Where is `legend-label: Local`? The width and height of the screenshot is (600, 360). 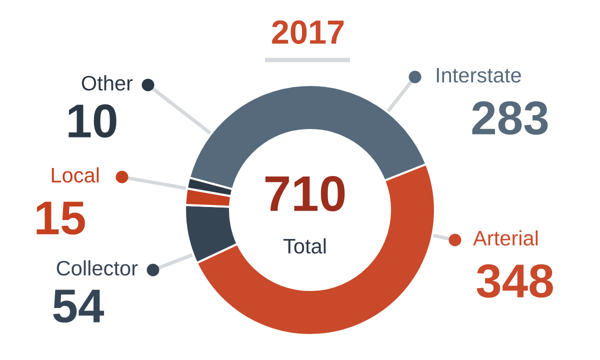
legend-label: Local is located at coordinates (75, 175).